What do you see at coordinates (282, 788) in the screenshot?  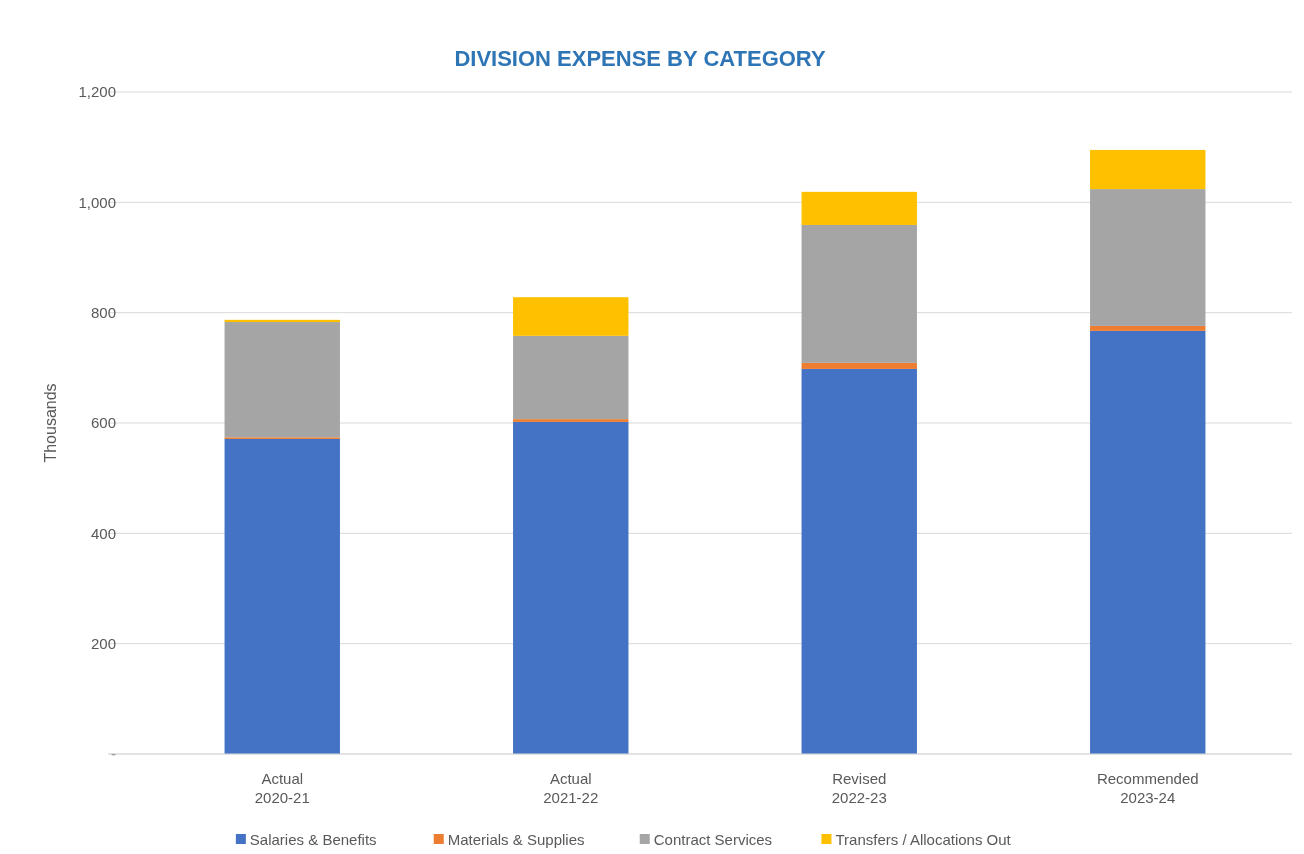 I see `x-tick-label: Actual 2020-21` at bounding box center [282, 788].